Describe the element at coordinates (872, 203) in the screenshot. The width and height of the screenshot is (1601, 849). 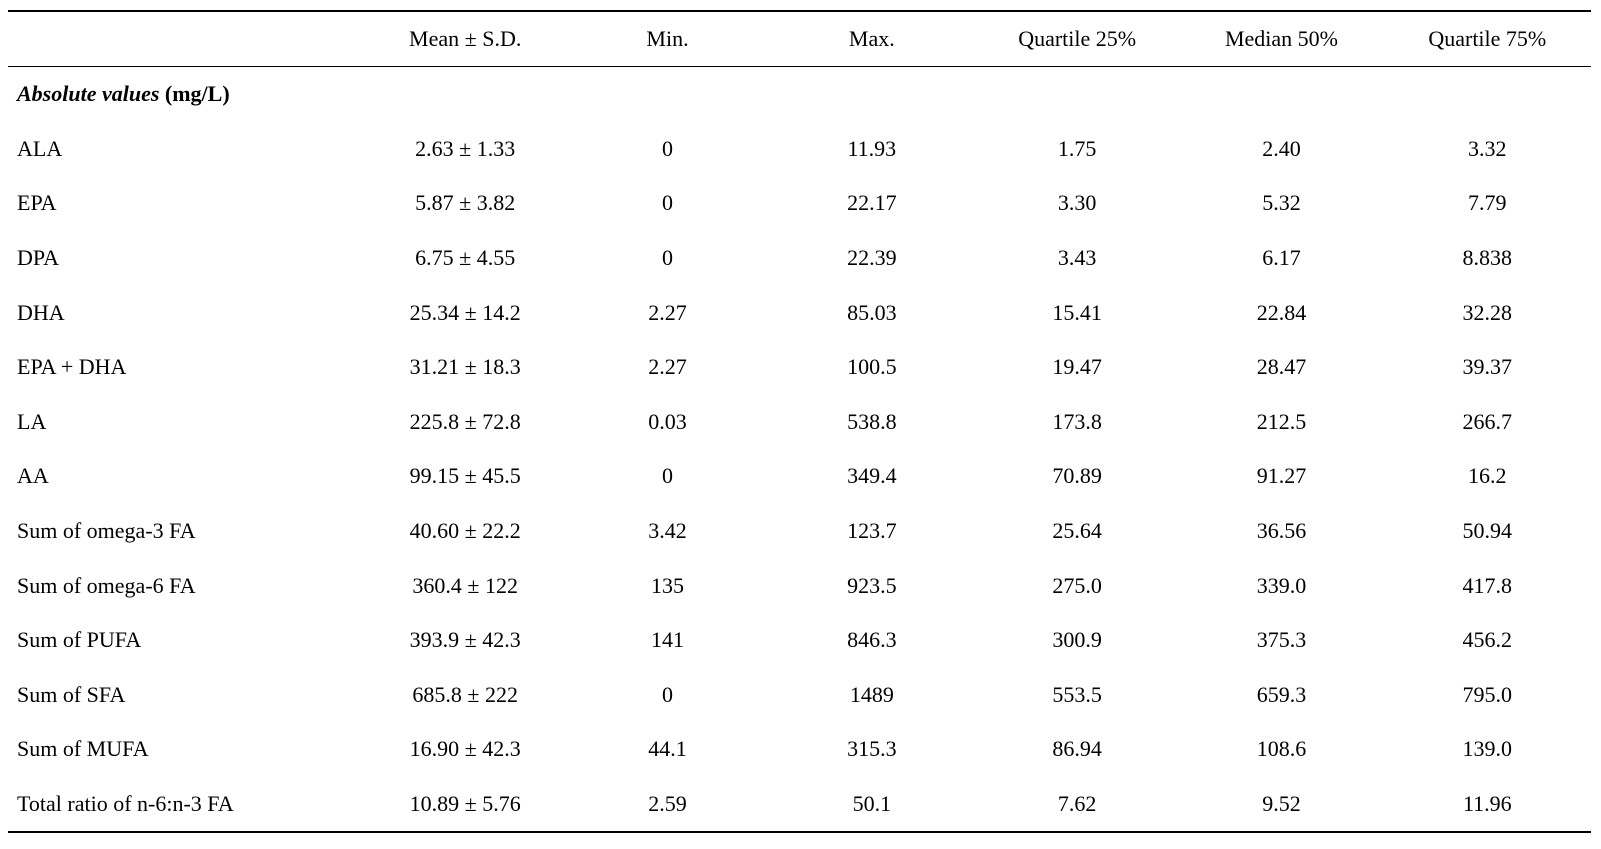
I see `cell-max: 22.17` at that location.